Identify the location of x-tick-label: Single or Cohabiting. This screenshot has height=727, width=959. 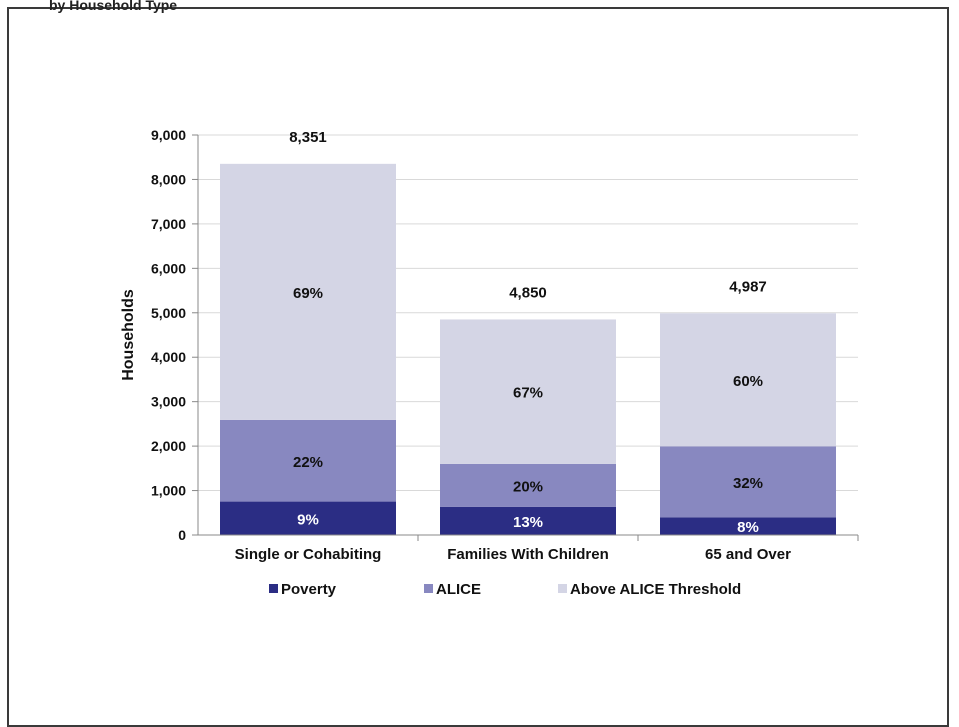
(308, 554).